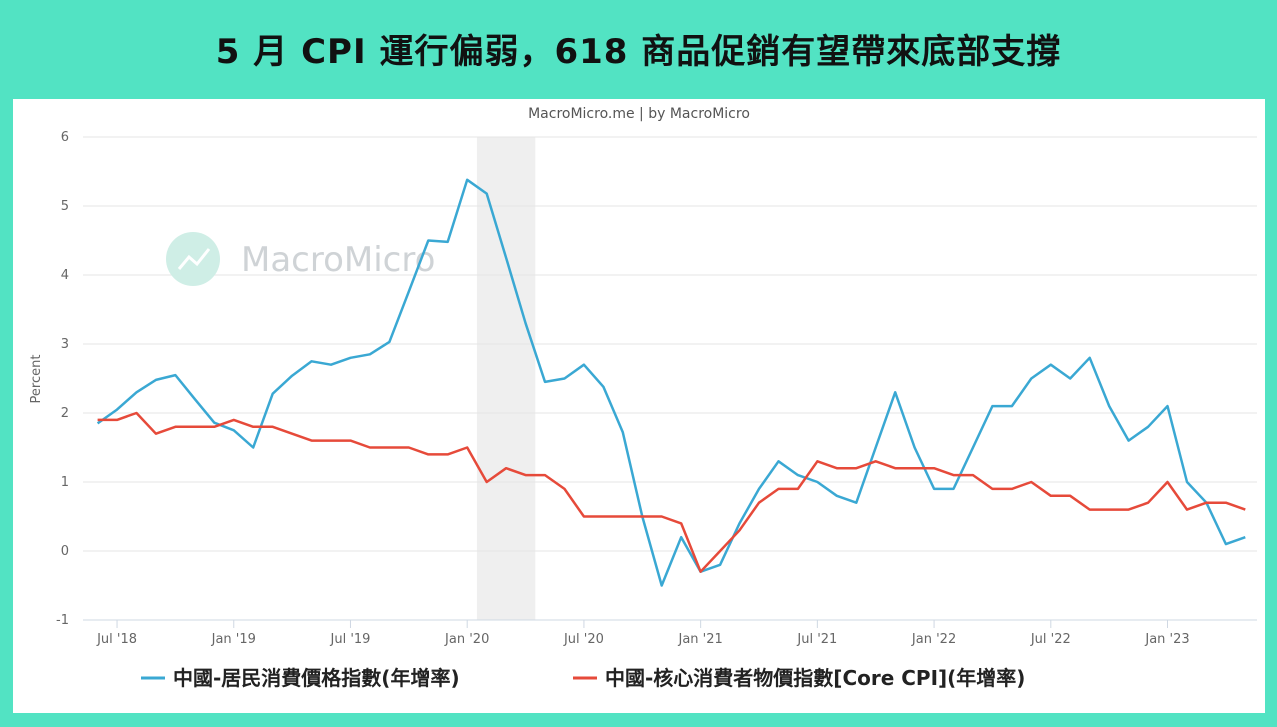 The width and height of the screenshot is (1277, 727). I want to click on y-tick-label: 3, so click(65, 344).